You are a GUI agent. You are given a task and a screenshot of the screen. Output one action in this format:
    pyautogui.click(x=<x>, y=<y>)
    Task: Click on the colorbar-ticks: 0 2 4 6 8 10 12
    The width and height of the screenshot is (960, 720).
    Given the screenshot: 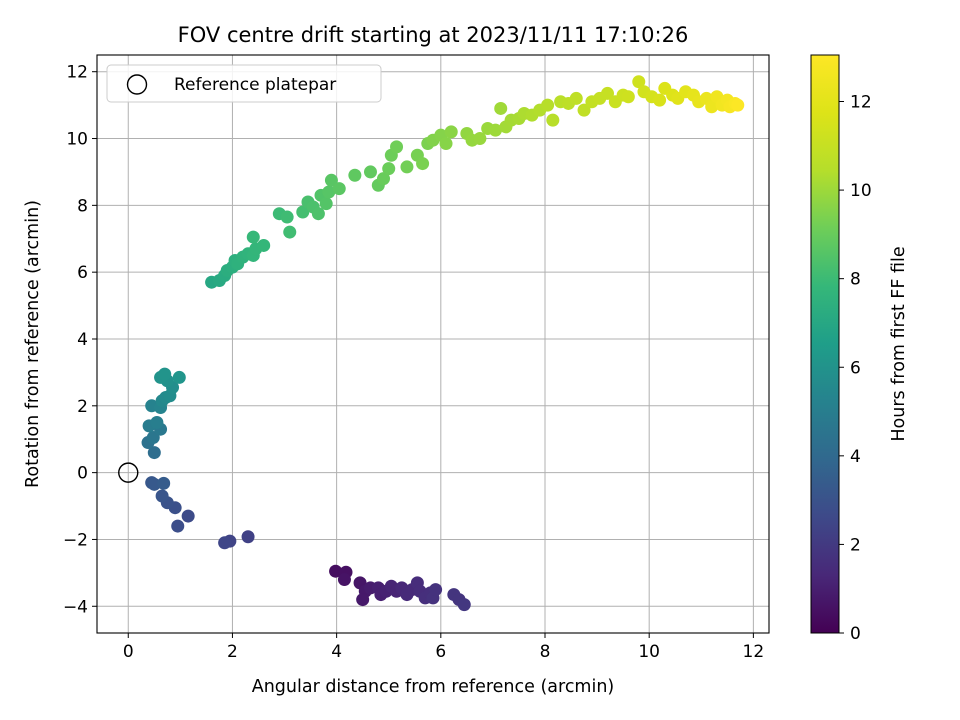 What is the action you would take?
    pyautogui.click(x=855, y=368)
    